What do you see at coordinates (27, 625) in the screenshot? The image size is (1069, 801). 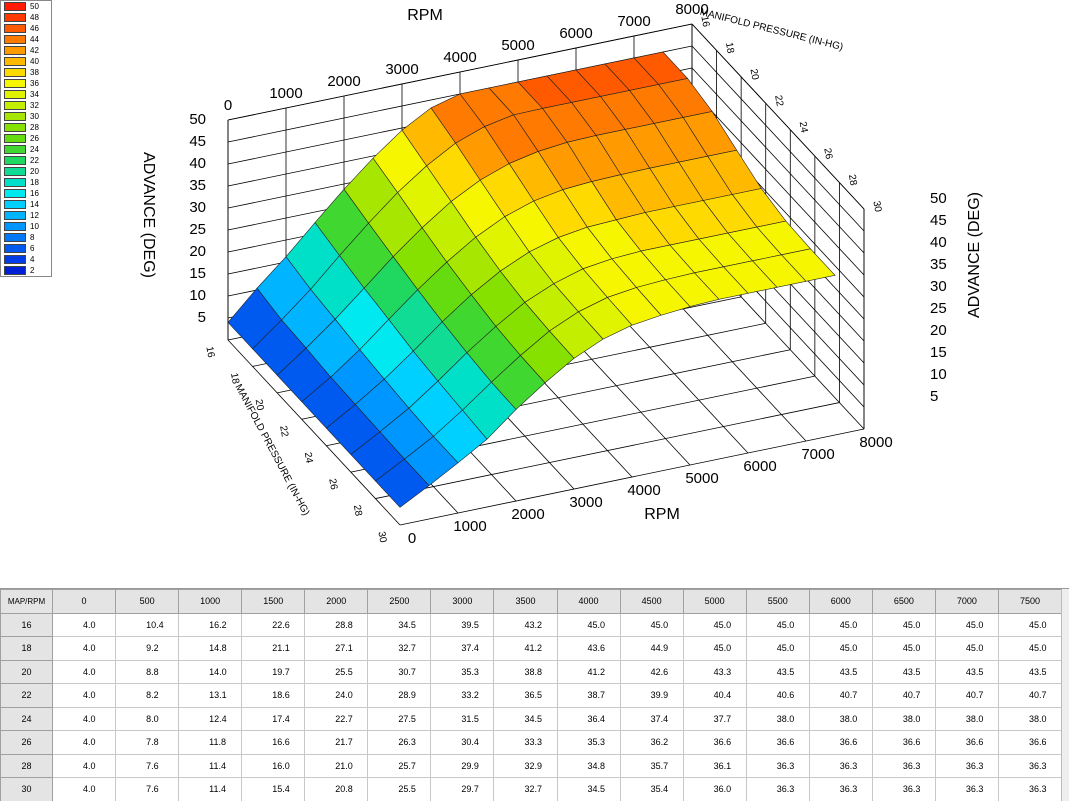 I see `row-header: 16` at bounding box center [27, 625].